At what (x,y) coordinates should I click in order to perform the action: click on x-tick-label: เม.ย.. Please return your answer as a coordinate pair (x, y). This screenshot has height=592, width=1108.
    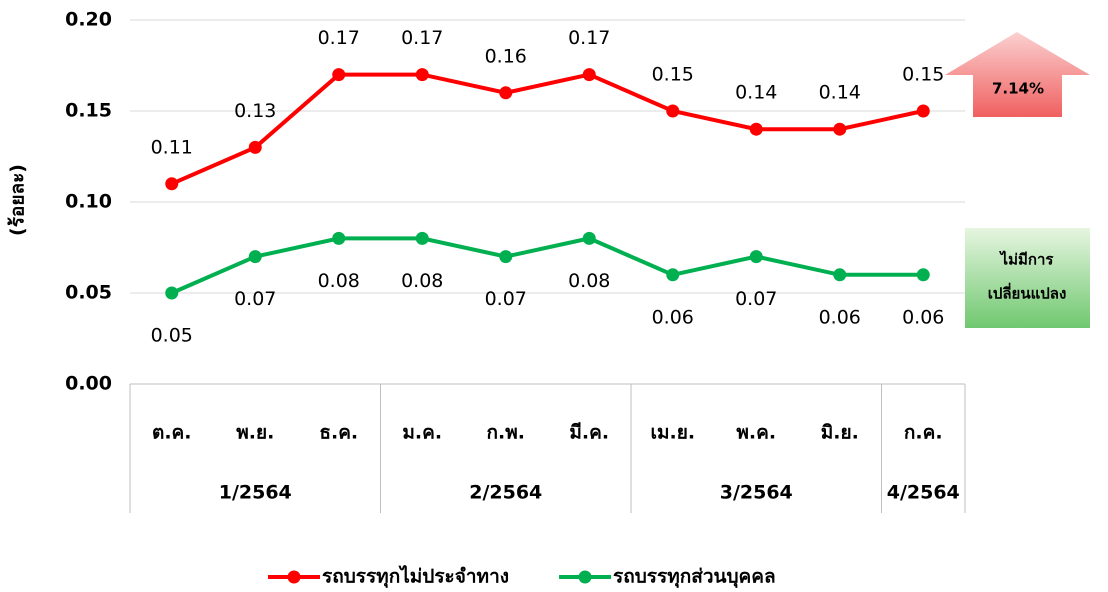
    Looking at the image, I should click on (672, 433).